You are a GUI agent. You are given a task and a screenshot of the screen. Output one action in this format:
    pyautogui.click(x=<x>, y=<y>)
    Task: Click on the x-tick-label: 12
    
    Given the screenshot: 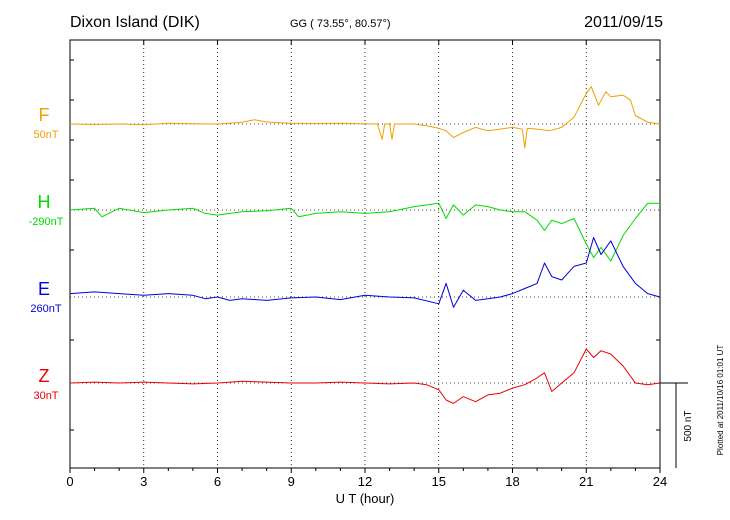 What is the action you would take?
    pyautogui.click(x=365, y=481)
    